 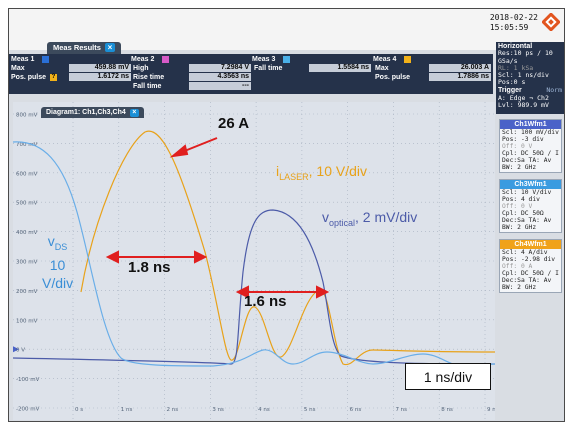 I want to click on channel-line: Pos: 4 div, so click(x=521, y=200).